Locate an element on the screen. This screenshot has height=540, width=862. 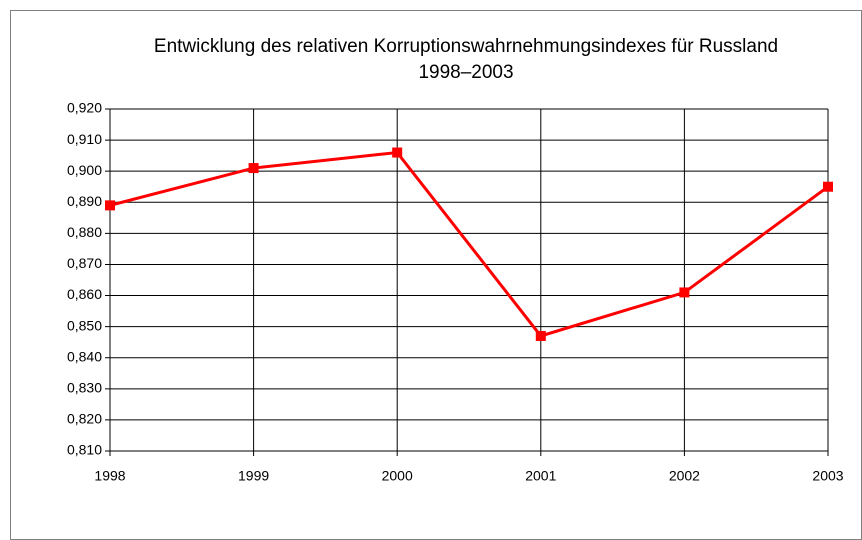
x-tick-label: 2000 is located at coordinates (397, 476).